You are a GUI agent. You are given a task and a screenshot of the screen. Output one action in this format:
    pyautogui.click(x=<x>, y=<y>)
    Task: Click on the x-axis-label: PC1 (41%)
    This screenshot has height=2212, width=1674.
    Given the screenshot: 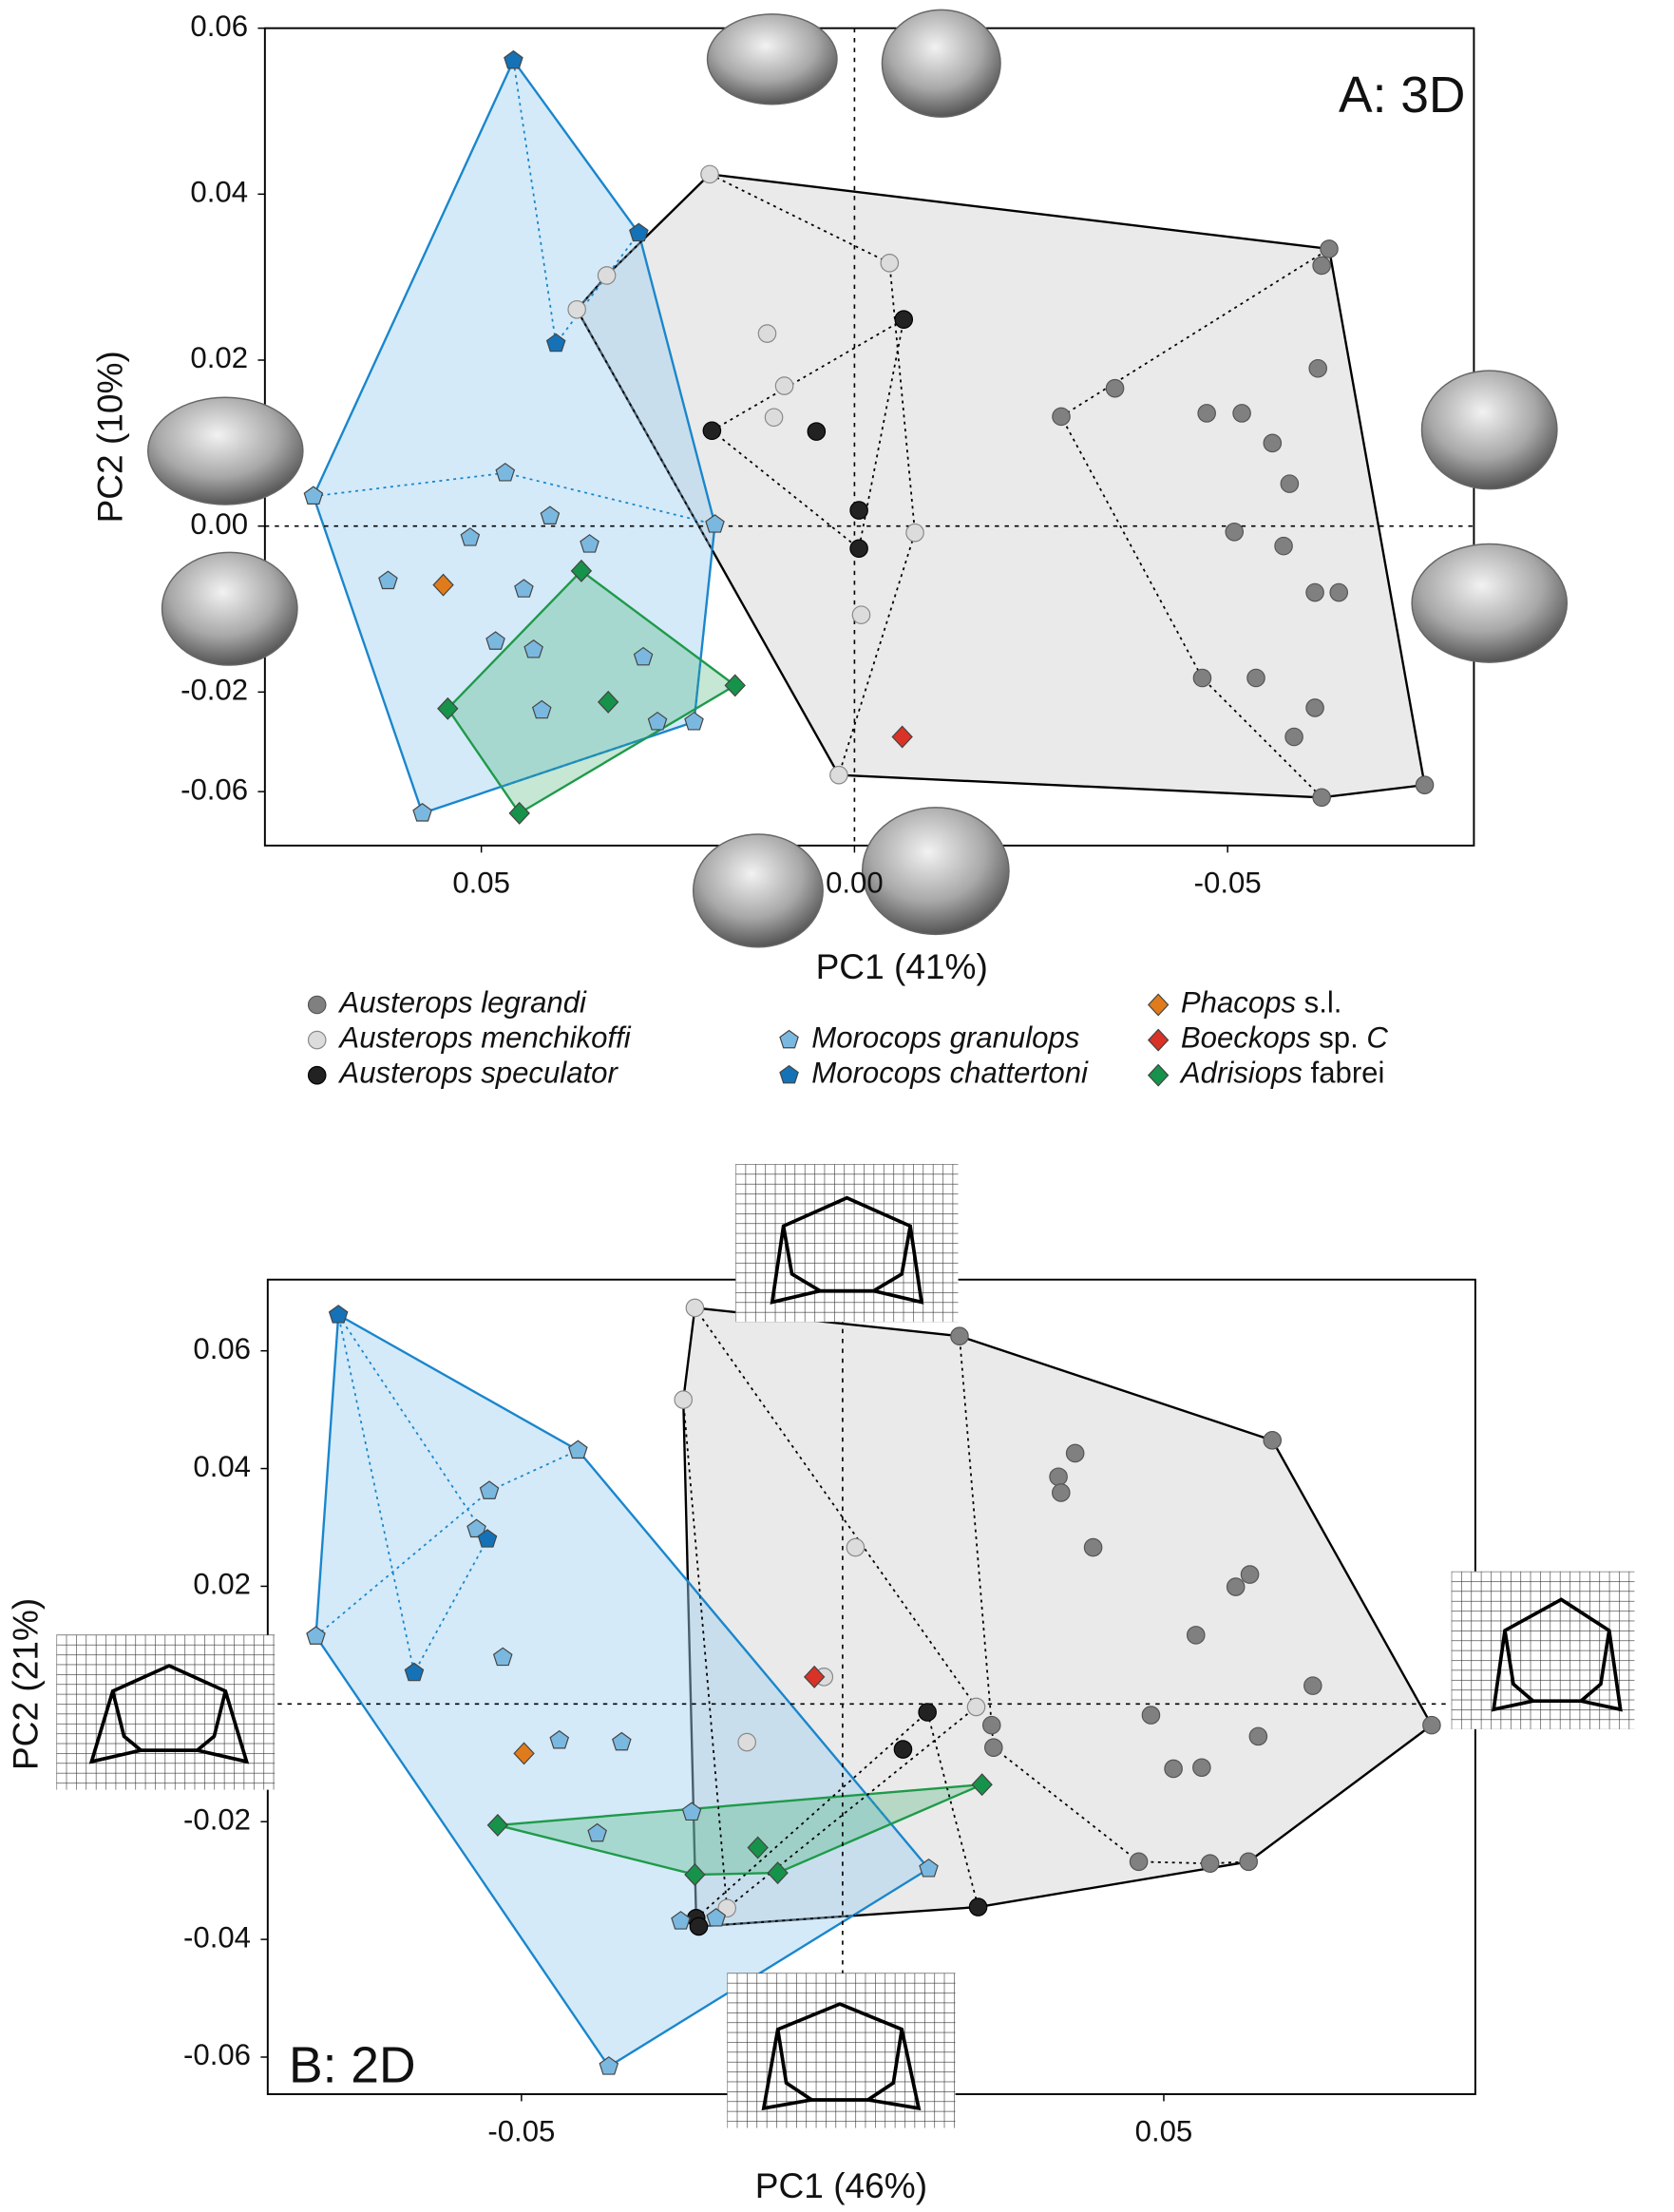 What is the action you would take?
    pyautogui.click(x=902, y=966)
    